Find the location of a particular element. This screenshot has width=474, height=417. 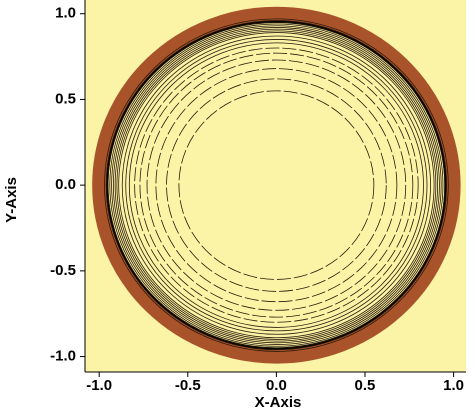

y-tick-label: -0.5 is located at coordinates (63, 270).